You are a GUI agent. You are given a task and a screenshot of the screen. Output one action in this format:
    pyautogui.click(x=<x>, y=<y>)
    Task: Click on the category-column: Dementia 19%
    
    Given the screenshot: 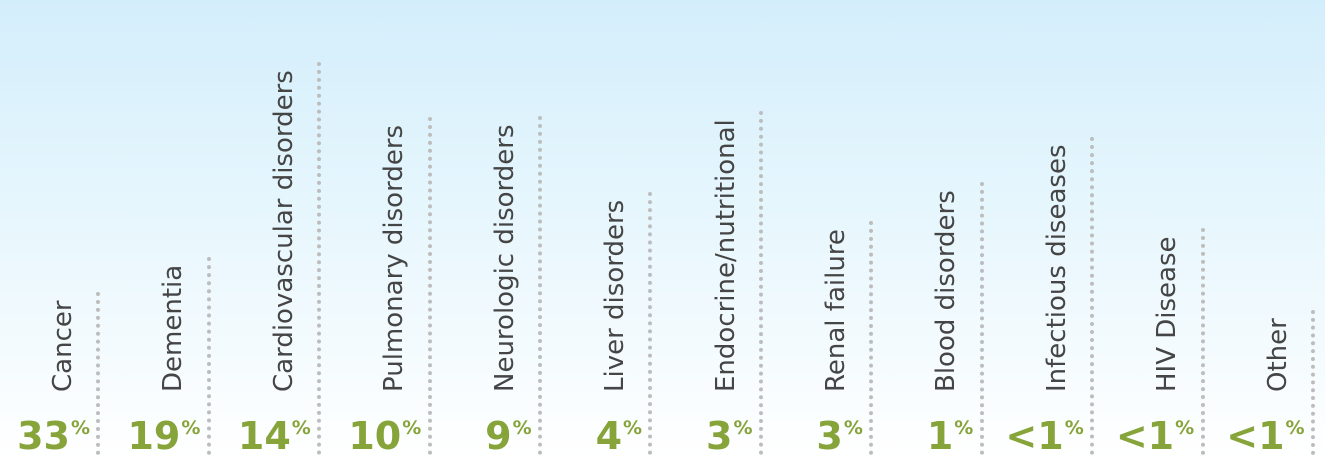 What is the action you would take?
    pyautogui.click(x=165, y=229)
    